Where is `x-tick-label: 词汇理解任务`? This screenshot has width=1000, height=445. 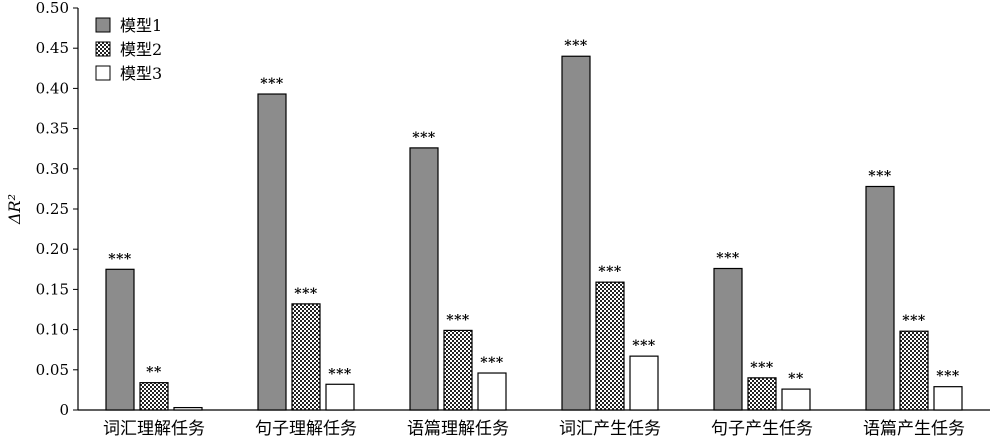 x-tick-label: 词汇理解任务 is located at coordinates (154, 429).